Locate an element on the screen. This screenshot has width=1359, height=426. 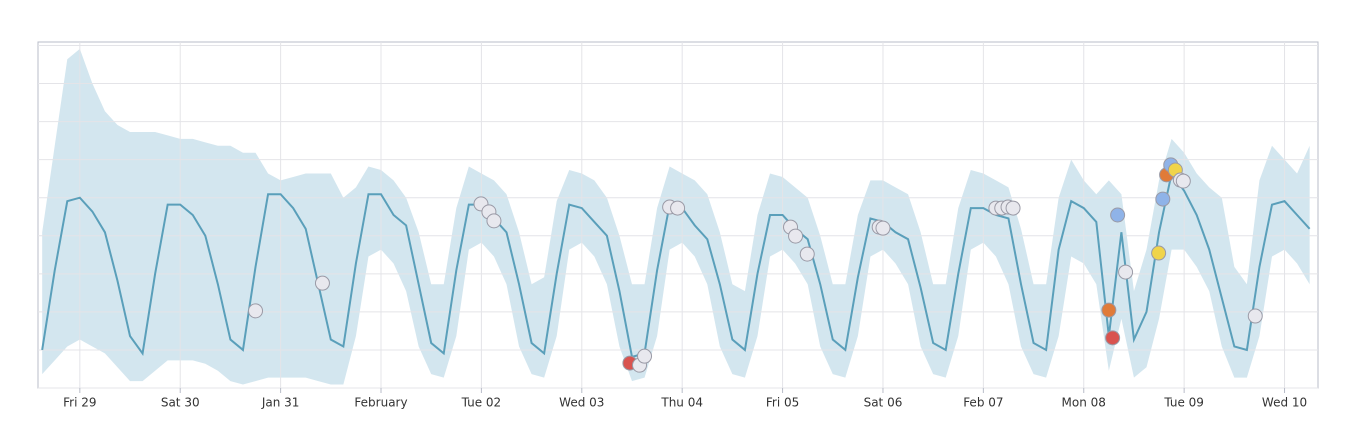
x-tick-label: Feb 07 is located at coordinates (983, 403).